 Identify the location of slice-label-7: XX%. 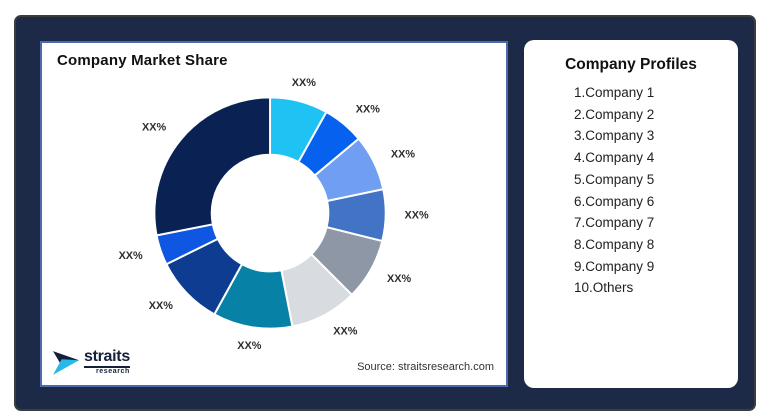
(249, 346).